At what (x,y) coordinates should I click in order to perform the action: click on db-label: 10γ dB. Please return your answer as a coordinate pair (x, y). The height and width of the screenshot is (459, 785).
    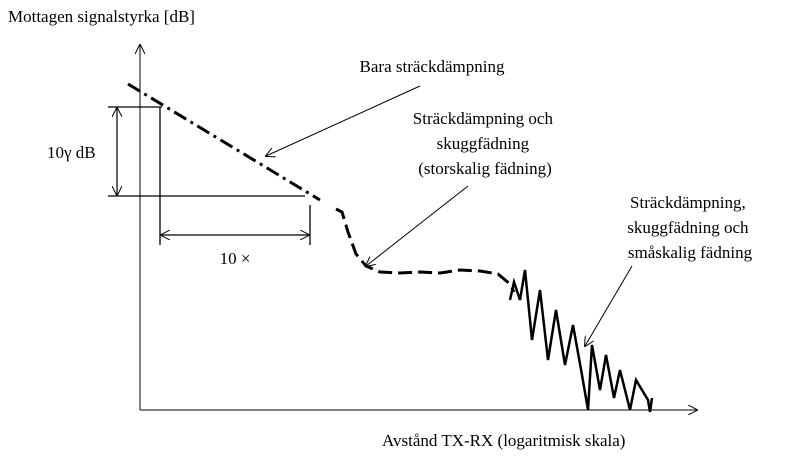
    Looking at the image, I should click on (71, 152).